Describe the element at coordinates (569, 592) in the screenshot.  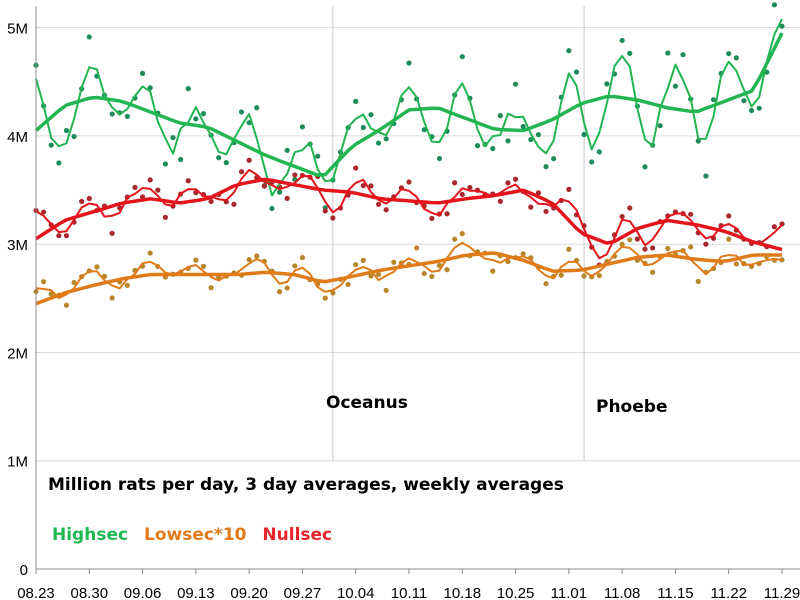
I see `x-tick-label: 11.01` at that location.